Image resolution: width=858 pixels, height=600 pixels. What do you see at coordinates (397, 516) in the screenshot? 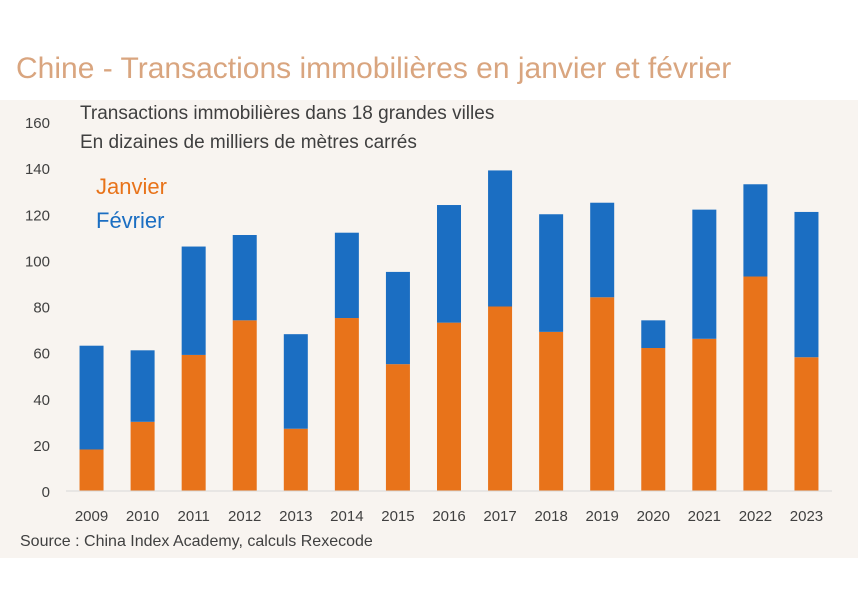
I see `x-tick-label: 2015` at bounding box center [397, 516].